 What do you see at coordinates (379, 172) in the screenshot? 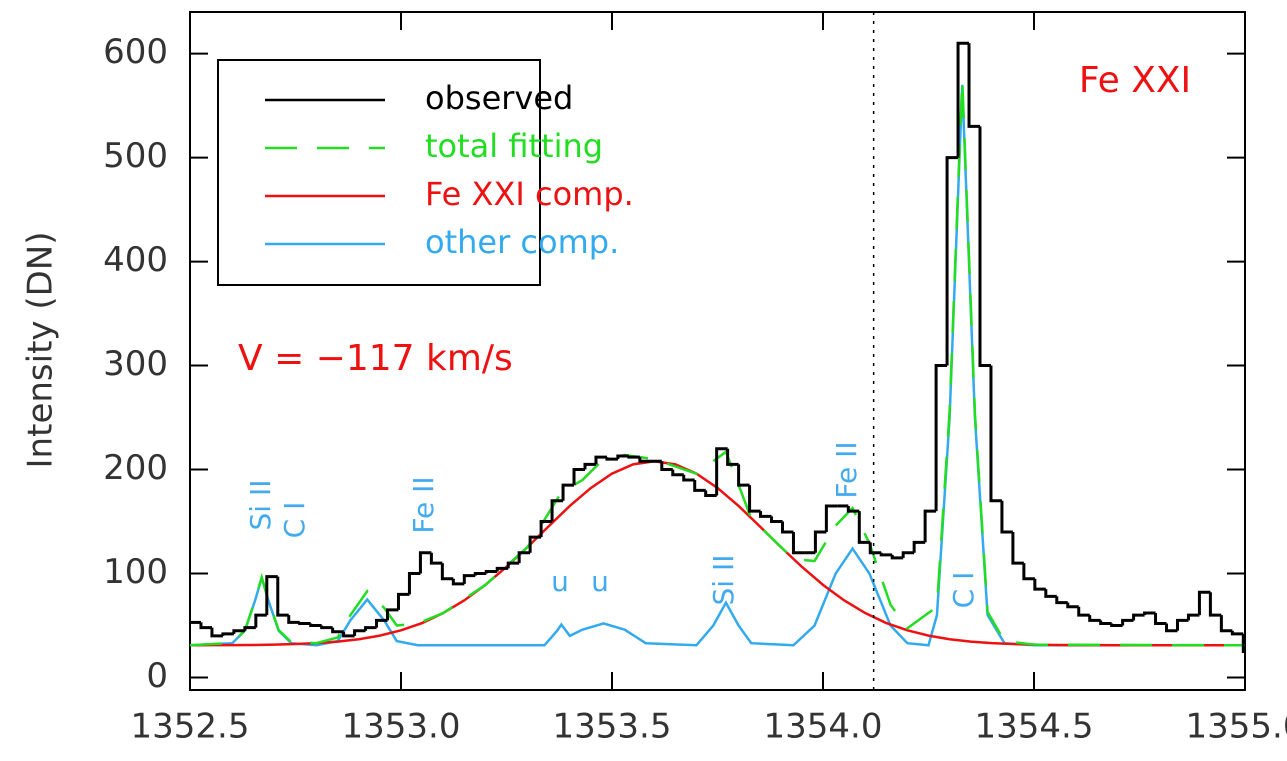
I see `legend-box` at bounding box center [379, 172].